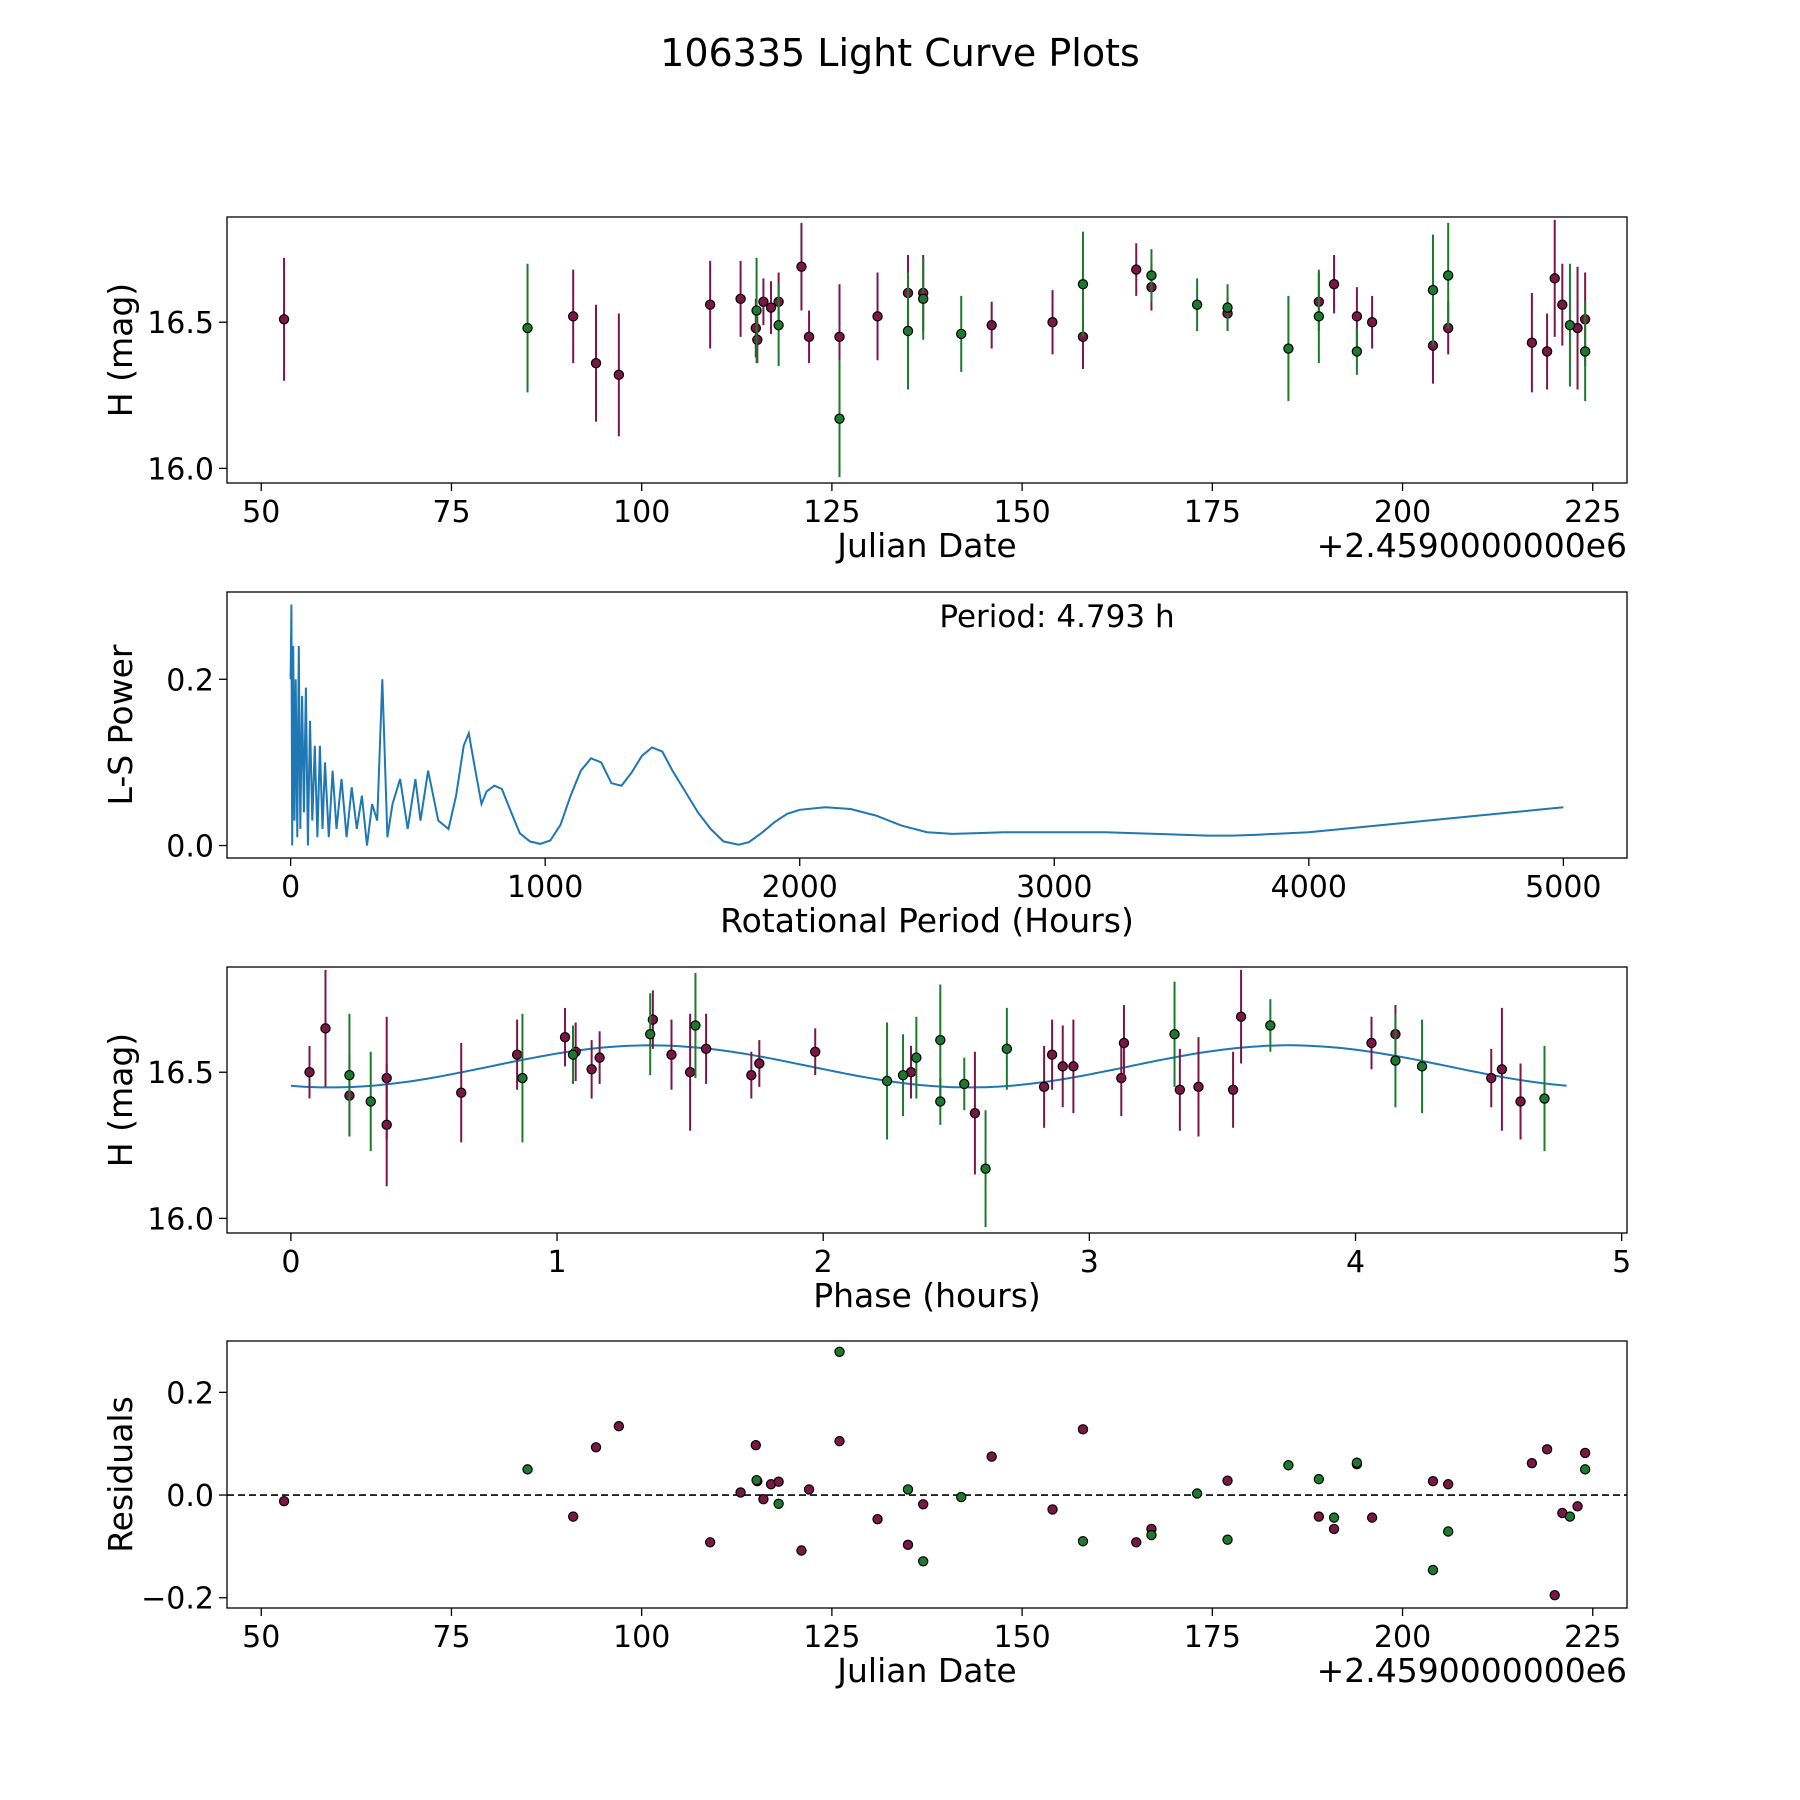 This screenshot has width=1800, height=1800. Describe the element at coordinates (1621, 1262) in the screenshot. I see `phase-xtick-label: 5` at that location.